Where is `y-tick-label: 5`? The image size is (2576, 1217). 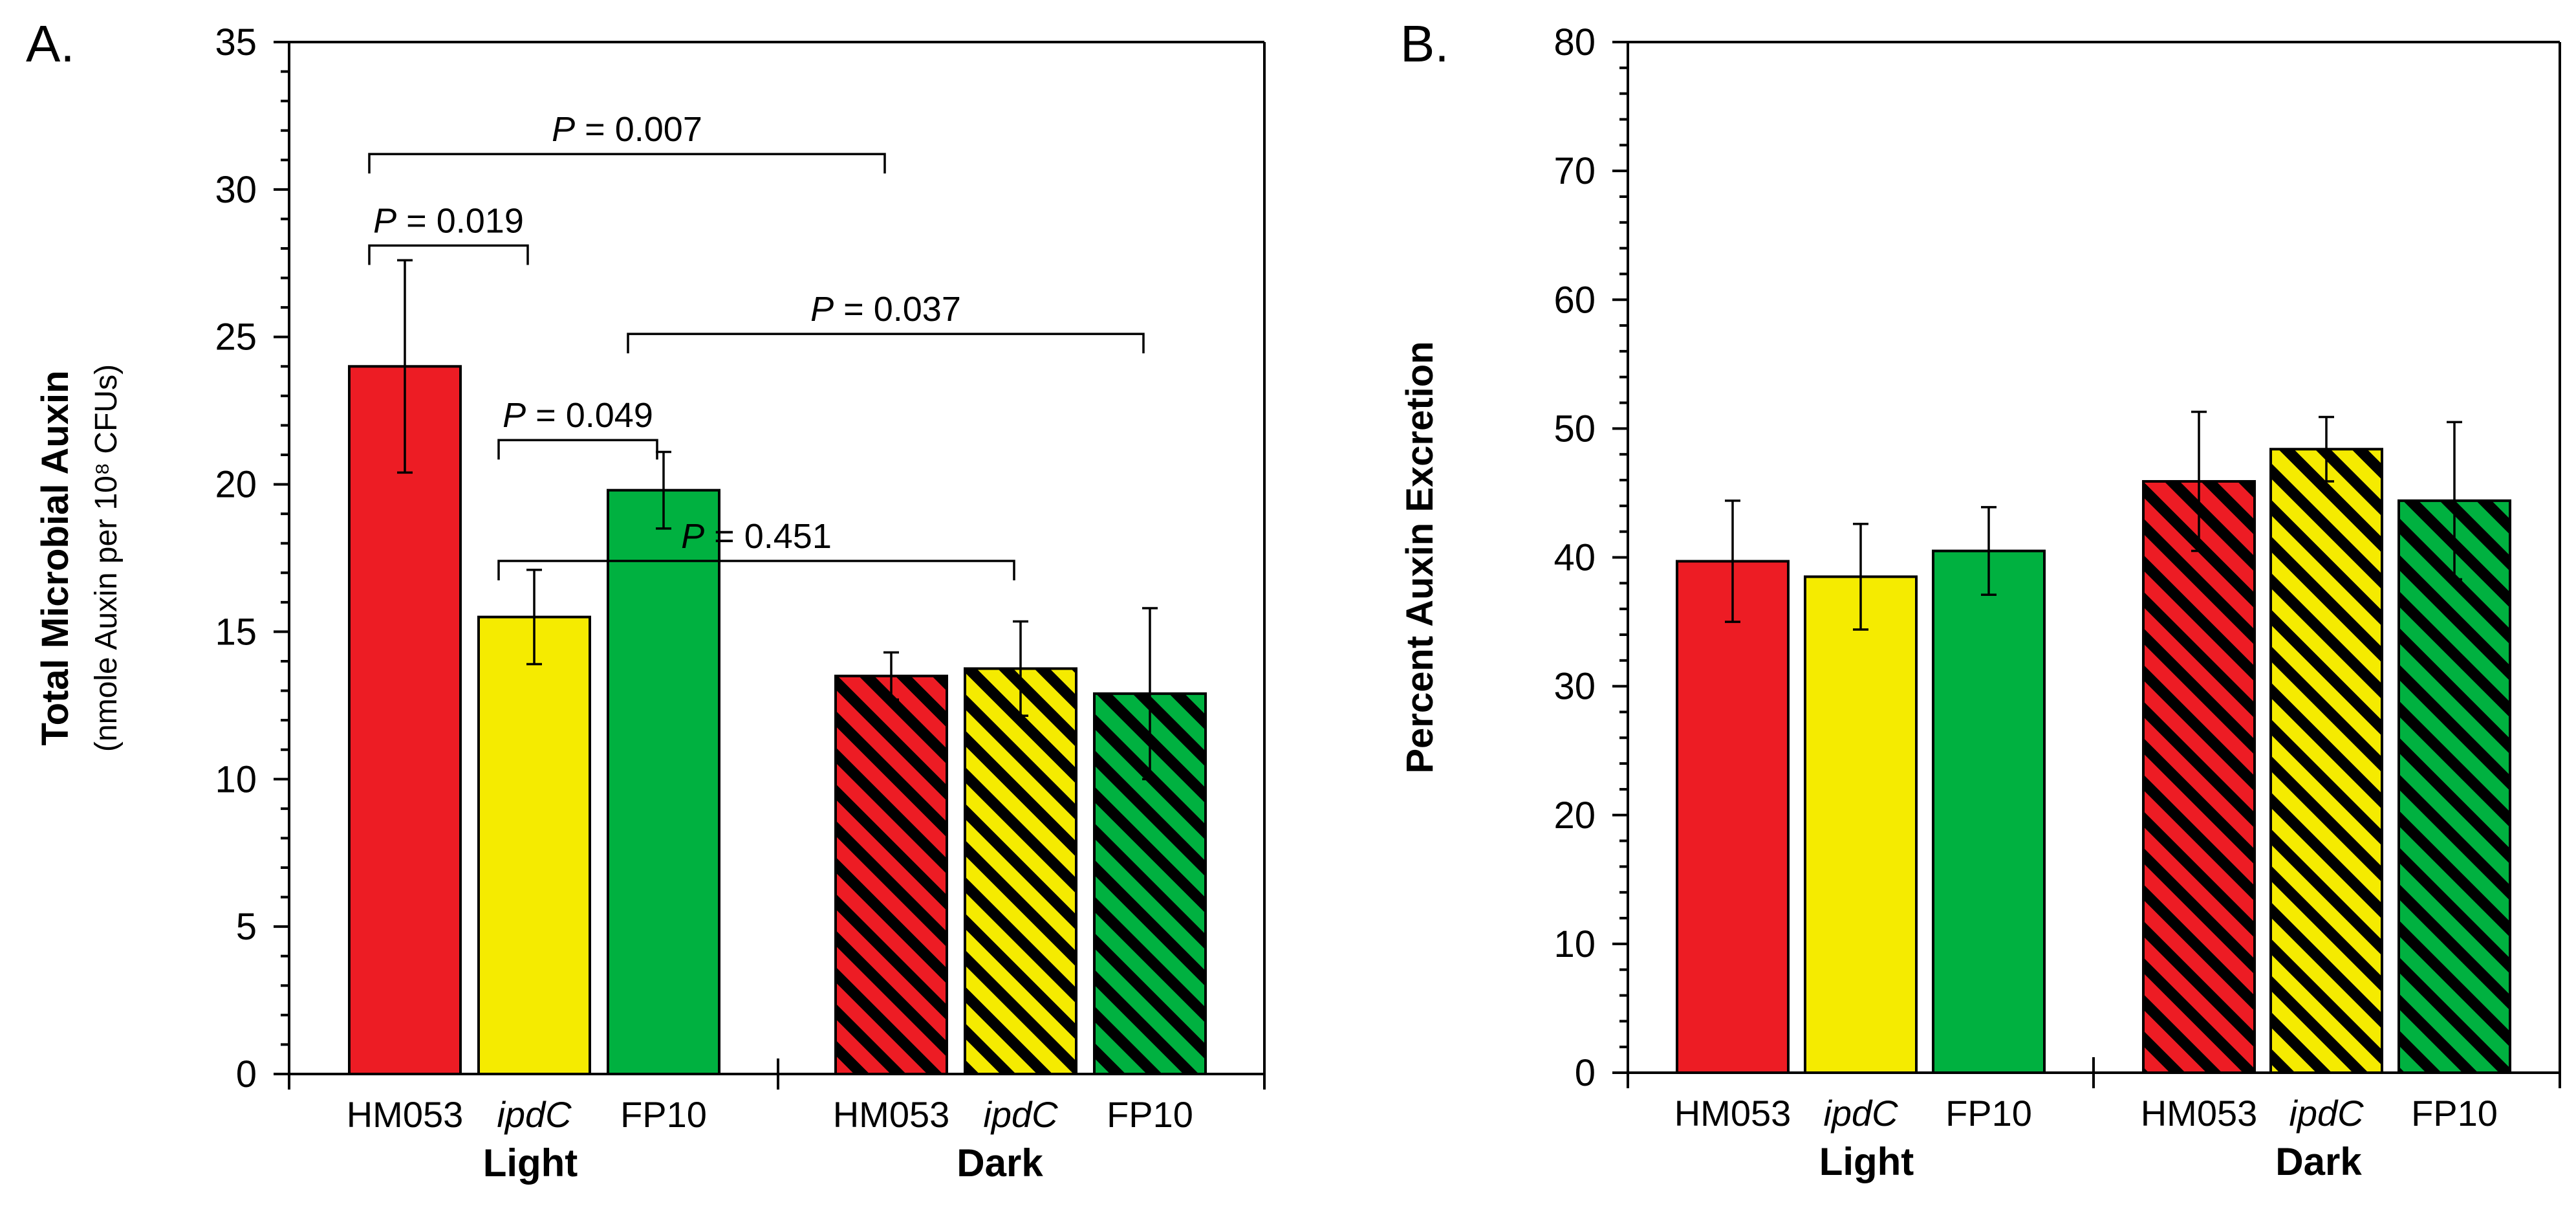 y-tick-label: 5 is located at coordinates (246, 927).